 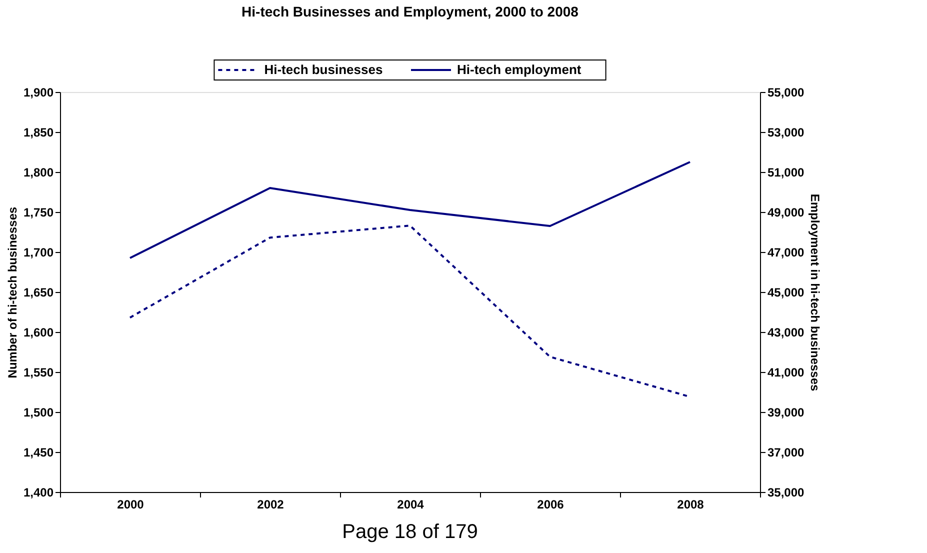 What do you see at coordinates (38, 493) in the screenshot?
I see `y-tick-label: 1,400` at bounding box center [38, 493].